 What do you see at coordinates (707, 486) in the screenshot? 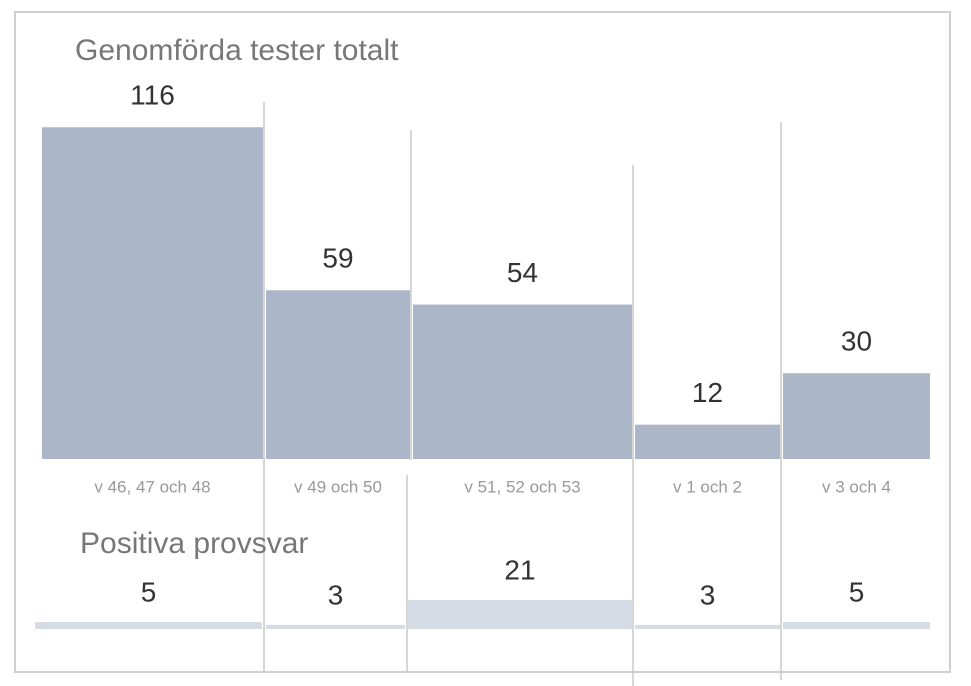
I see `x-tick-label: v 1 och 2` at bounding box center [707, 486].